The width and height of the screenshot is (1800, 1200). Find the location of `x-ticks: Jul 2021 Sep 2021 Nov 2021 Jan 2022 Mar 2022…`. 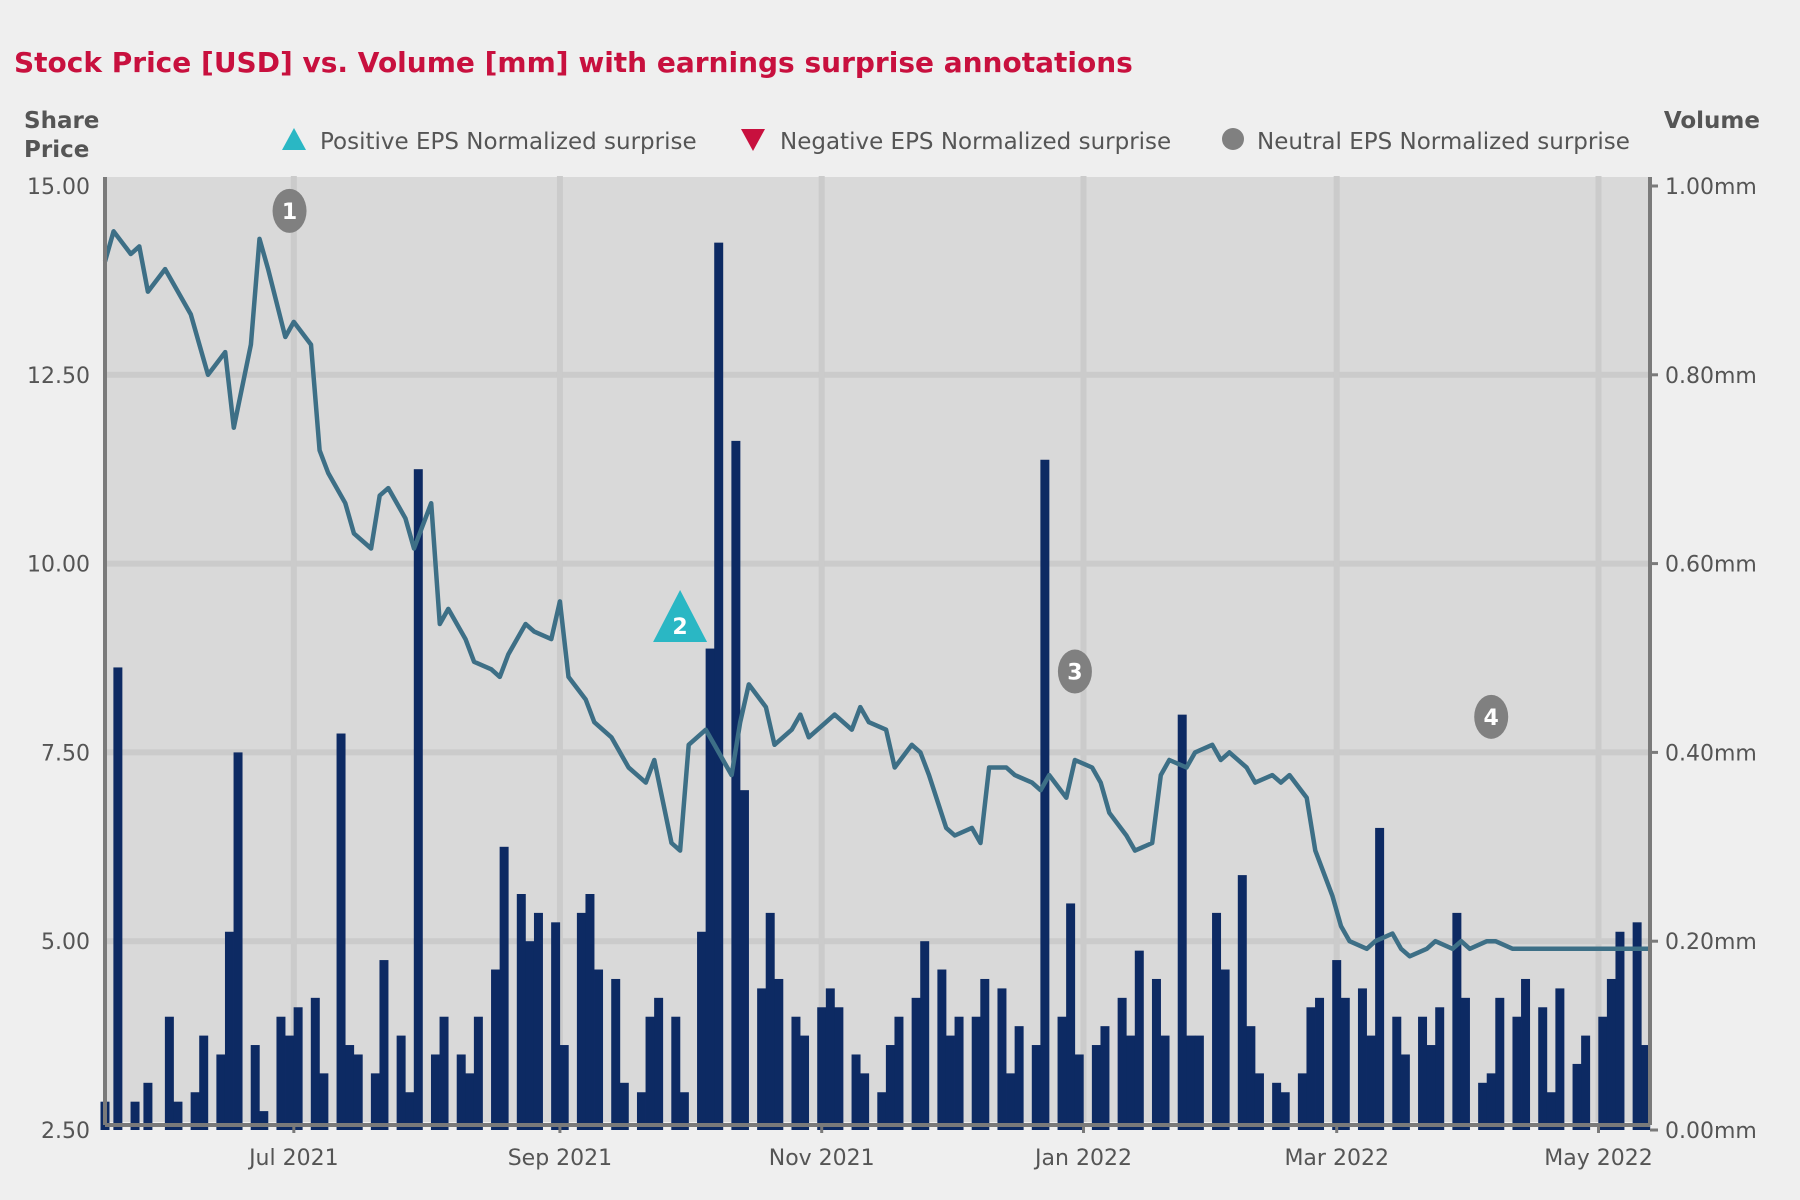

x-ticks: Jul 2021 Sep 2021 Nov 2021 Jan 2022 Mar 2022… is located at coordinates (950, 1148).